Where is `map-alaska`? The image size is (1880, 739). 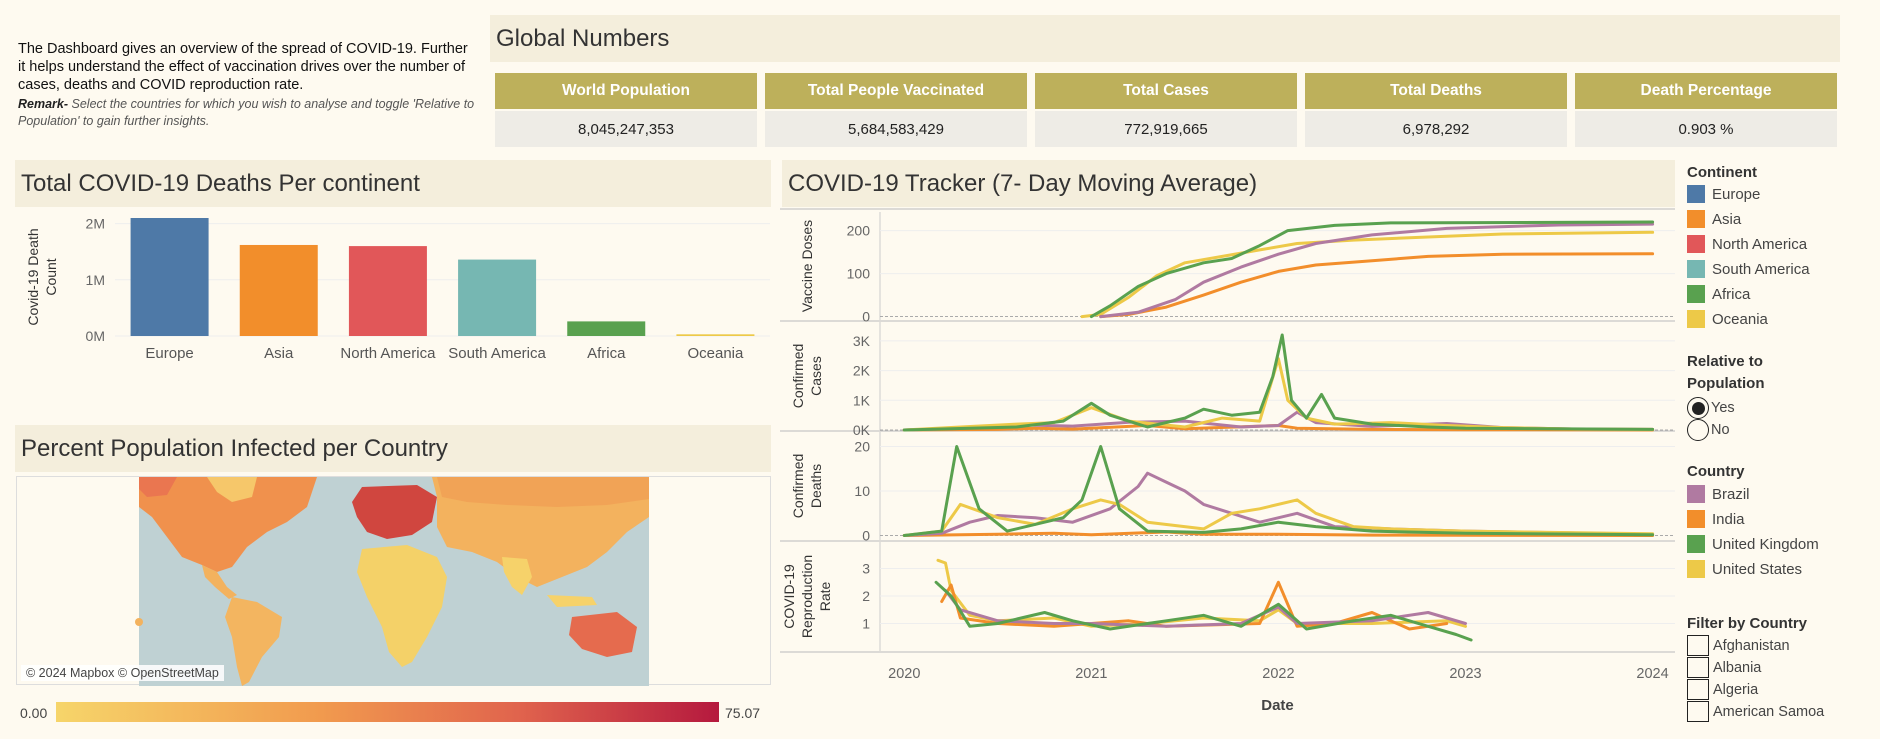
map-alaska is located at coordinates (158, 487).